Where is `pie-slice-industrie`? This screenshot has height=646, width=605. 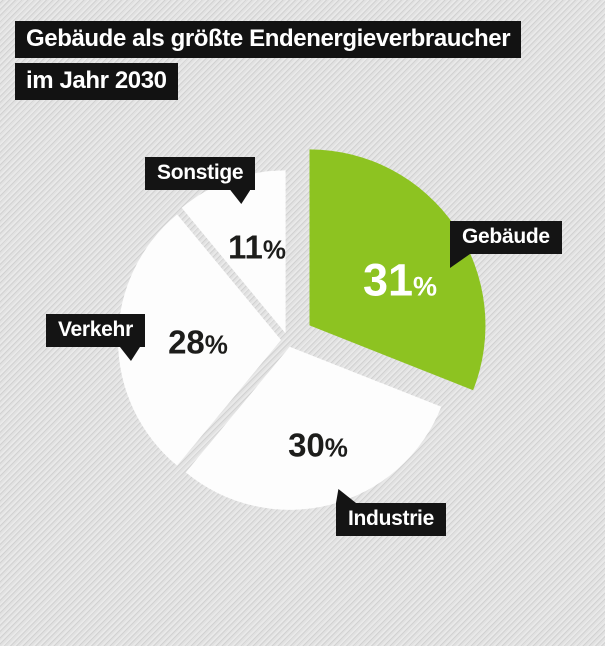
pie-slice-industrie is located at coordinates (313, 428).